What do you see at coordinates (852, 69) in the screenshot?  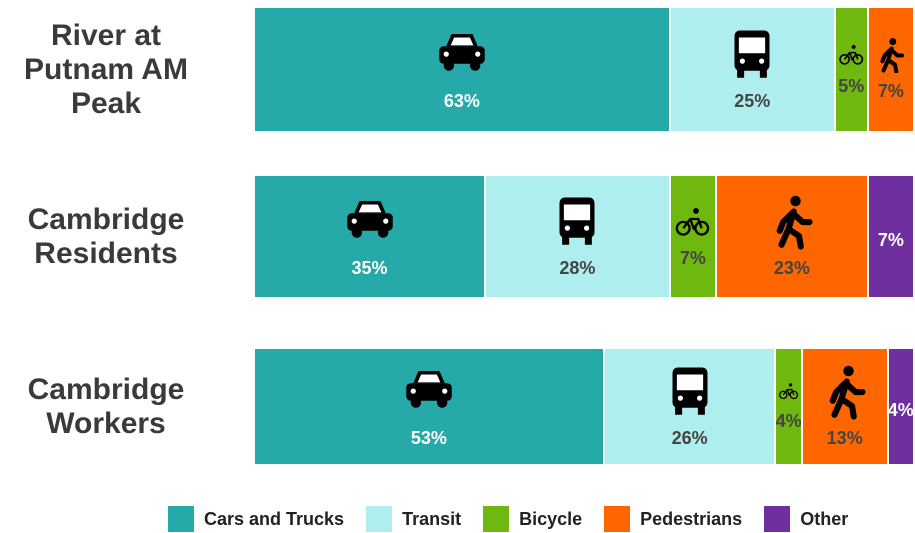 I see `bar-segment: 5%` at bounding box center [852, 69].